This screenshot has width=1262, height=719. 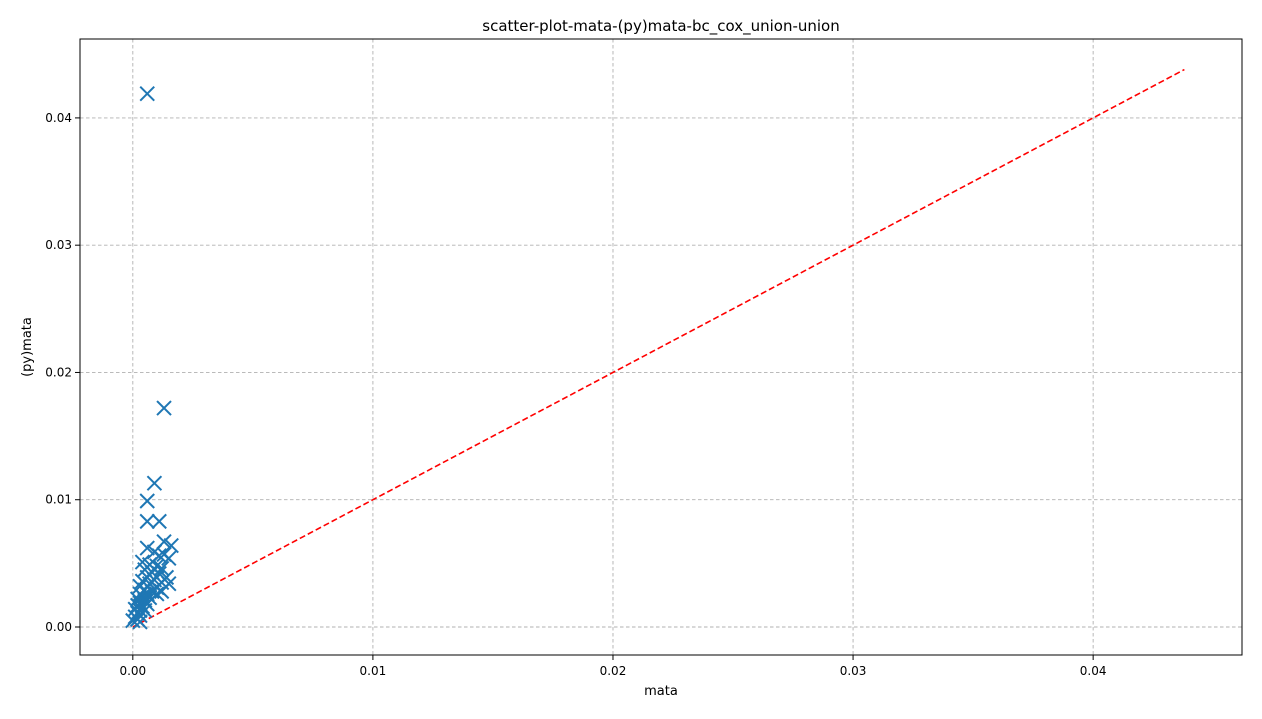 What do you see at coordinates (58, 118) in the screenshot?
I see `y-tick-label: 0.04` at bounding box center [58, 118].